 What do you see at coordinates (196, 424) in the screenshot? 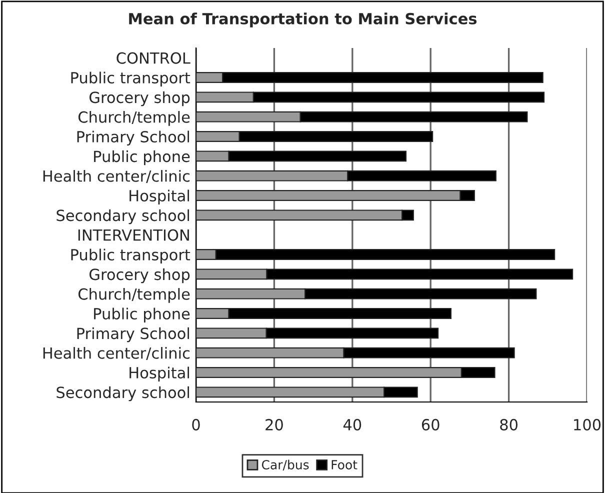
I see `x-tick-label: 0` at bounding box center [196, 424].